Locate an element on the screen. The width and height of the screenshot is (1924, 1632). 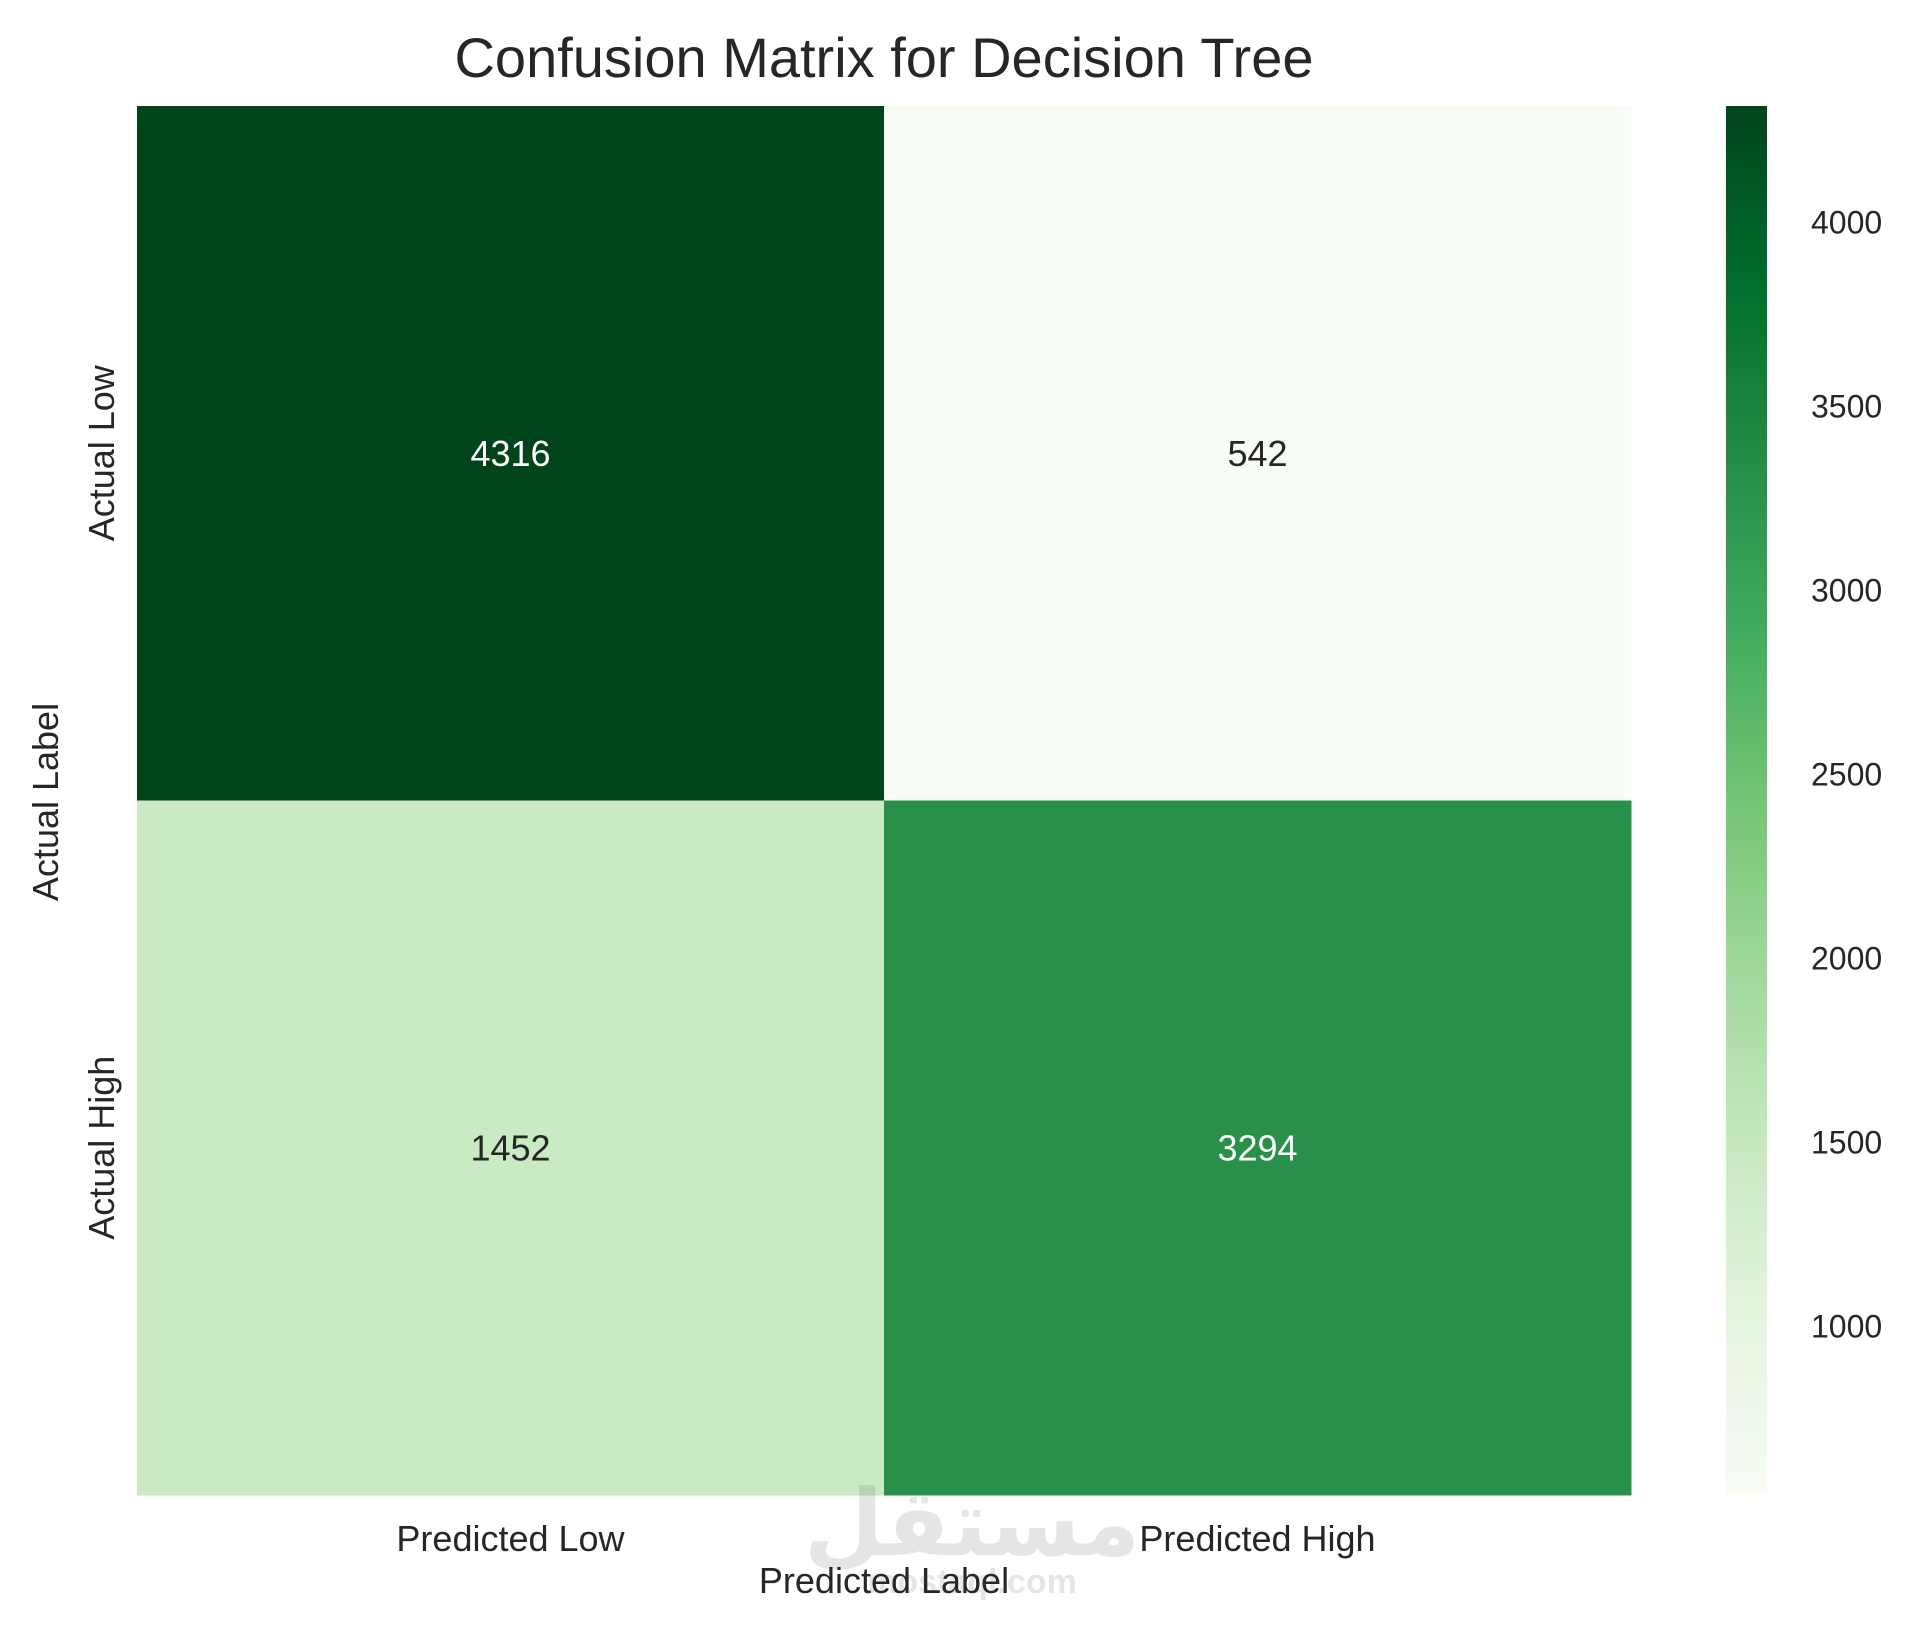
x-axis-label: Predicted Label is located at coordinates (884, 1580).